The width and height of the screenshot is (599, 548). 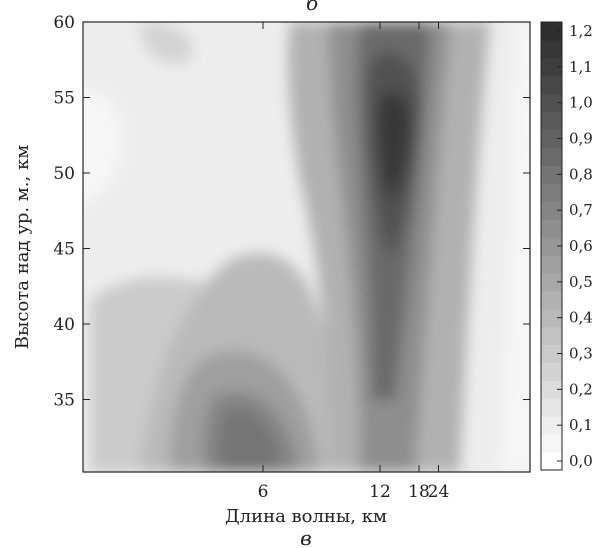 I want to click on x-axis-label: Длина волны, км, so click(x=306, y=516).